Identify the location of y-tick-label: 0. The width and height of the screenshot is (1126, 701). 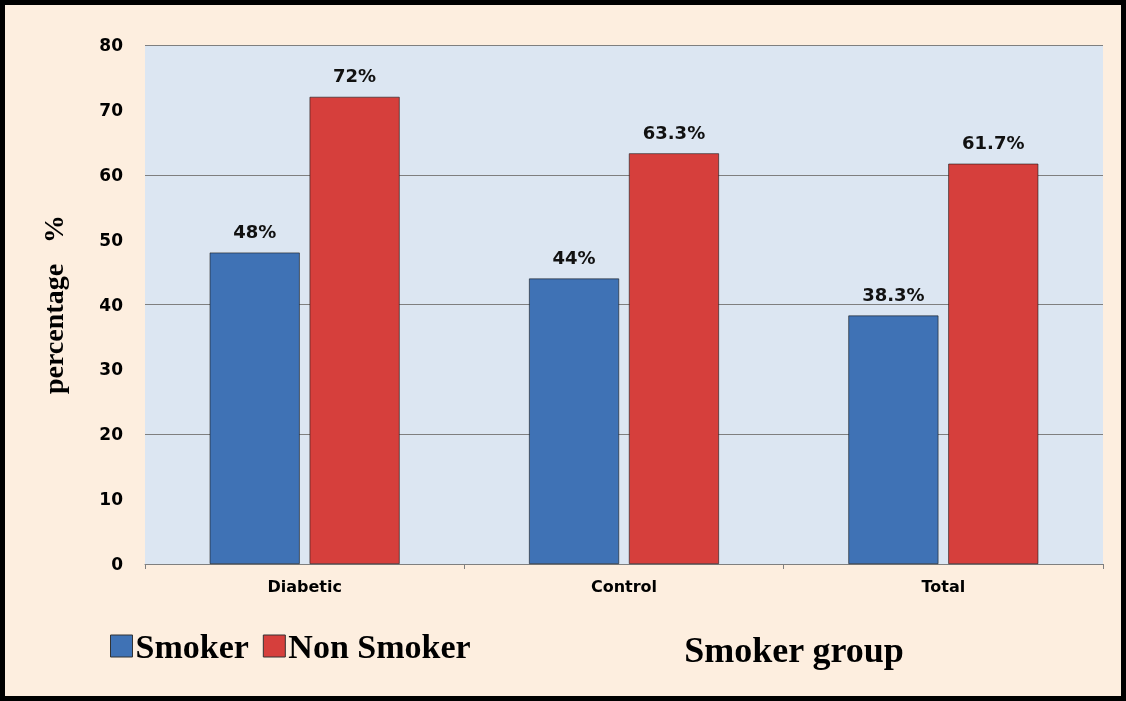
(117, 564).